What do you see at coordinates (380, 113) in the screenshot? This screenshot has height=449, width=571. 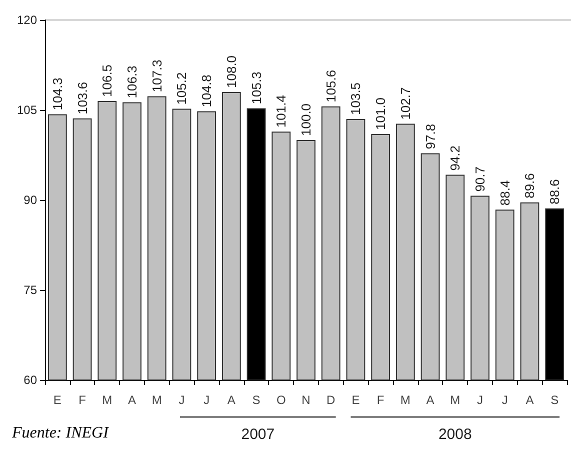 I see `data-label: 101.0` at bounding box center [380, 113].